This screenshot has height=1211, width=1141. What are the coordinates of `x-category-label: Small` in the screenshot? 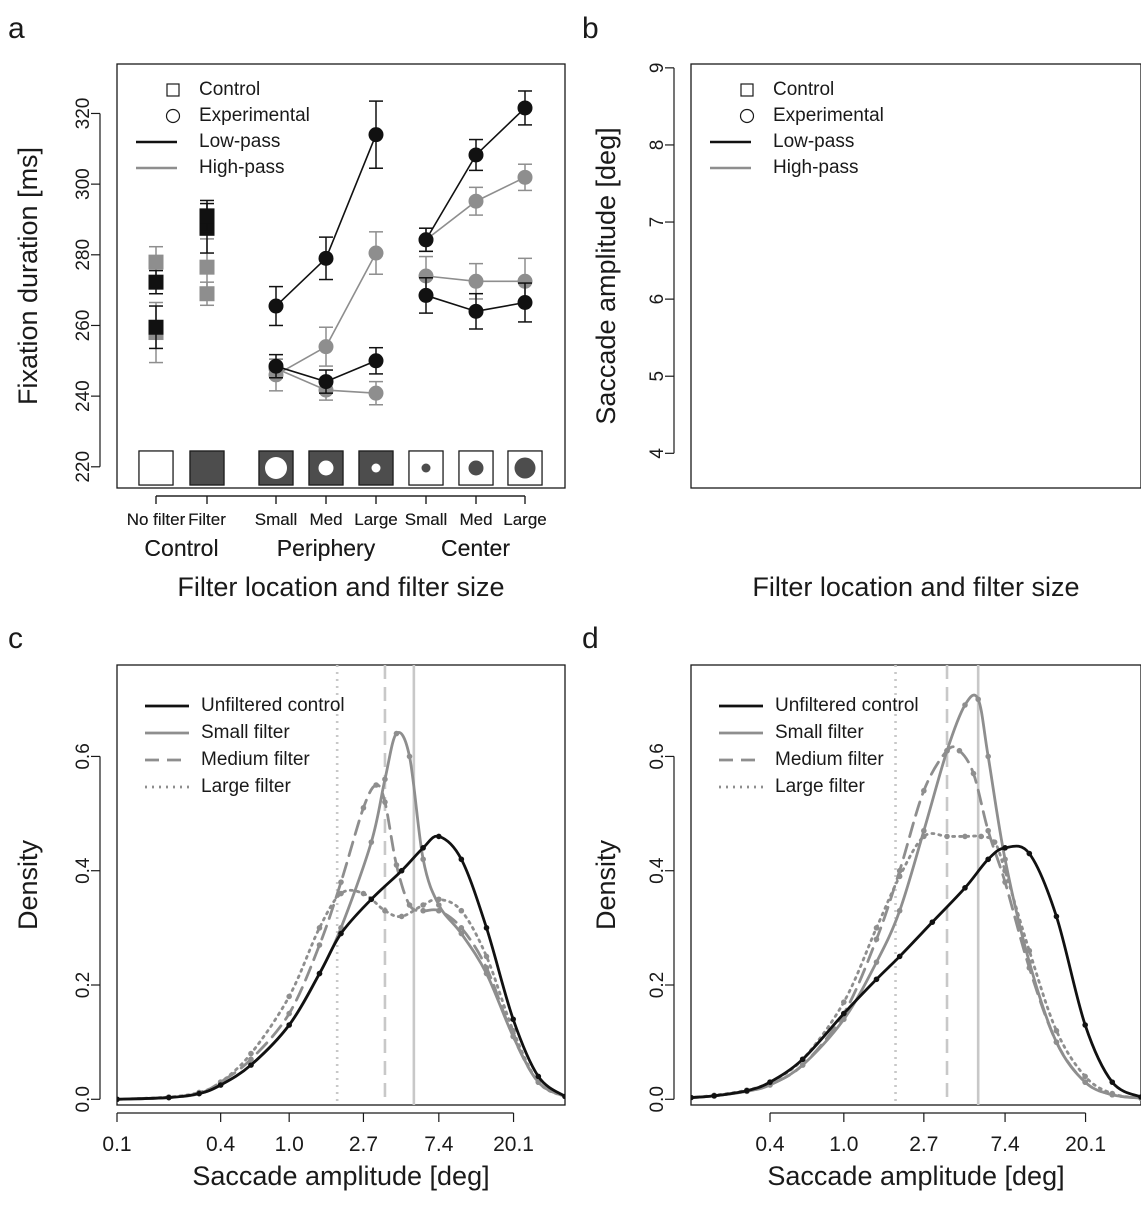 It's located at (426, 519).